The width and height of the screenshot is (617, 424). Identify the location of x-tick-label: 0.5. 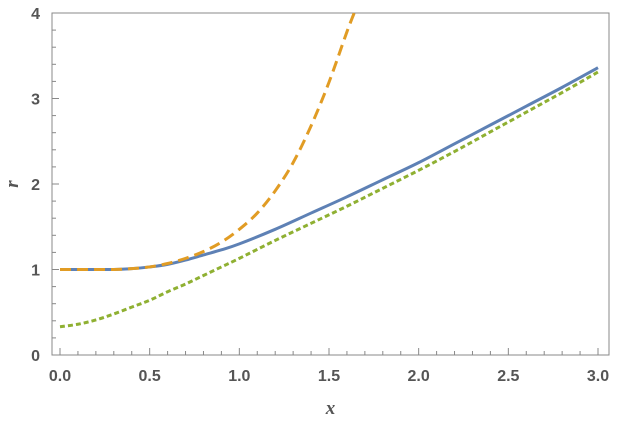
(150, 376).